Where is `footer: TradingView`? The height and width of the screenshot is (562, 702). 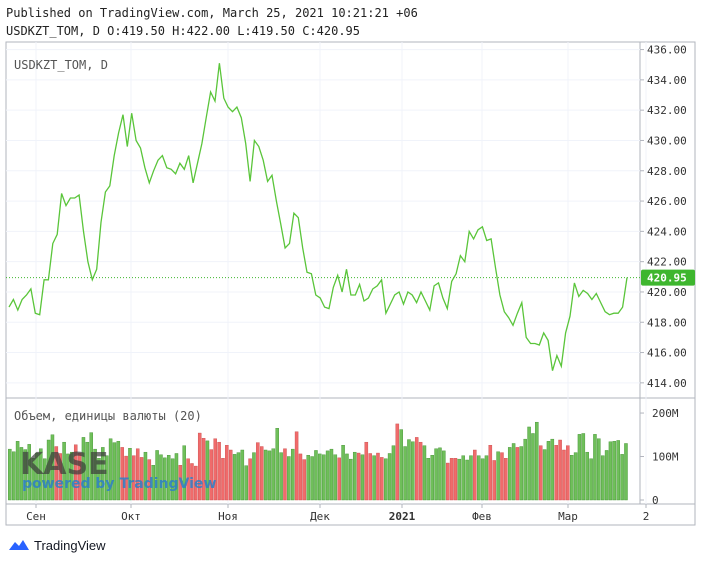 footer: TradingView is located at coordinates (57, 545).